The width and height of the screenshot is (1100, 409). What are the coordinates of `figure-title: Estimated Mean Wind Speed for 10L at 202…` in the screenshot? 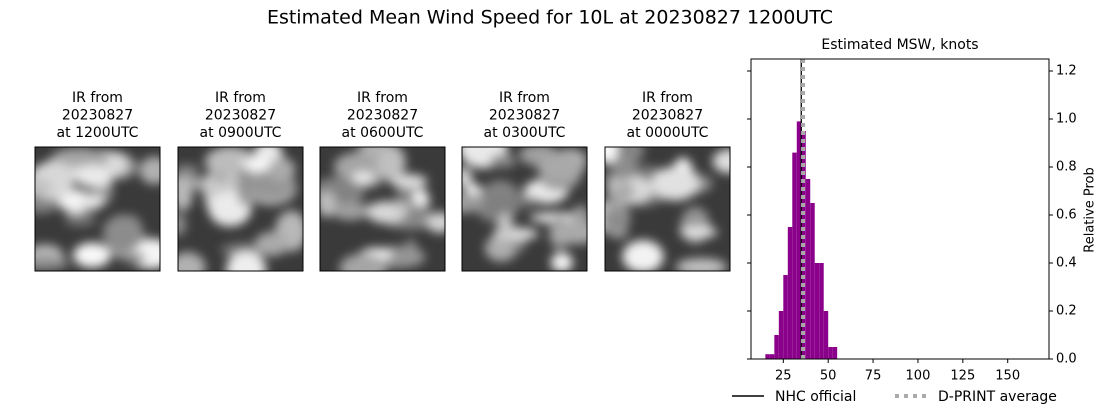 It's located at (550, 18).